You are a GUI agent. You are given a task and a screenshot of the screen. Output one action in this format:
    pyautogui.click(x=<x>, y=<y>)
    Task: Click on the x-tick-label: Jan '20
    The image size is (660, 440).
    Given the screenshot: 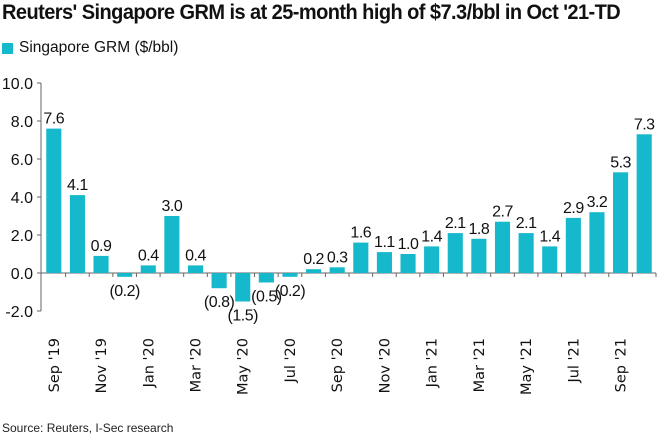 What is the action you would take?
    pyautogui.click(x=149, y=363)
    